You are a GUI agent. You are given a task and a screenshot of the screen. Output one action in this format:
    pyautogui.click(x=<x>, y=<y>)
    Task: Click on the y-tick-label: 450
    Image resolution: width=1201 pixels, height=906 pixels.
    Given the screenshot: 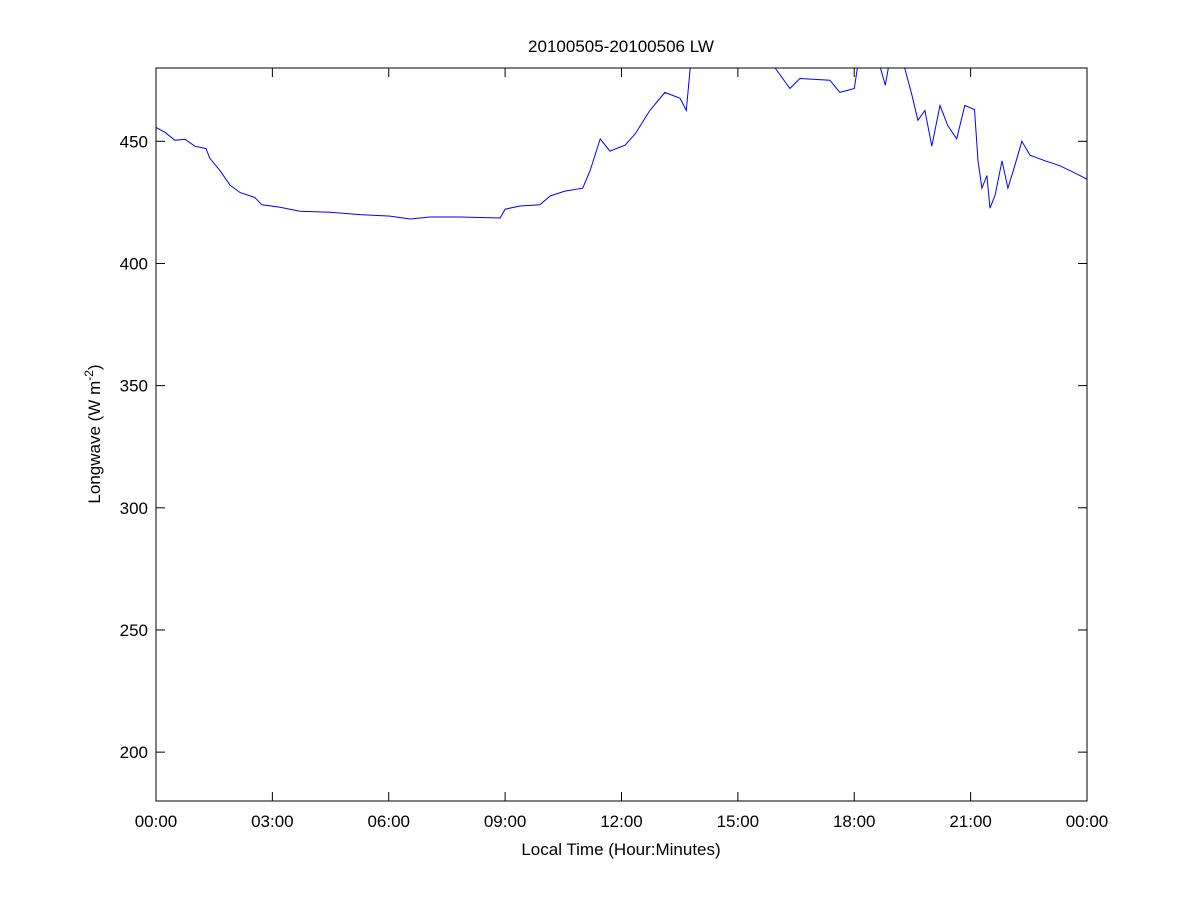 What is the action you would take?
    pyautogui.click(x=134, y=141)
    